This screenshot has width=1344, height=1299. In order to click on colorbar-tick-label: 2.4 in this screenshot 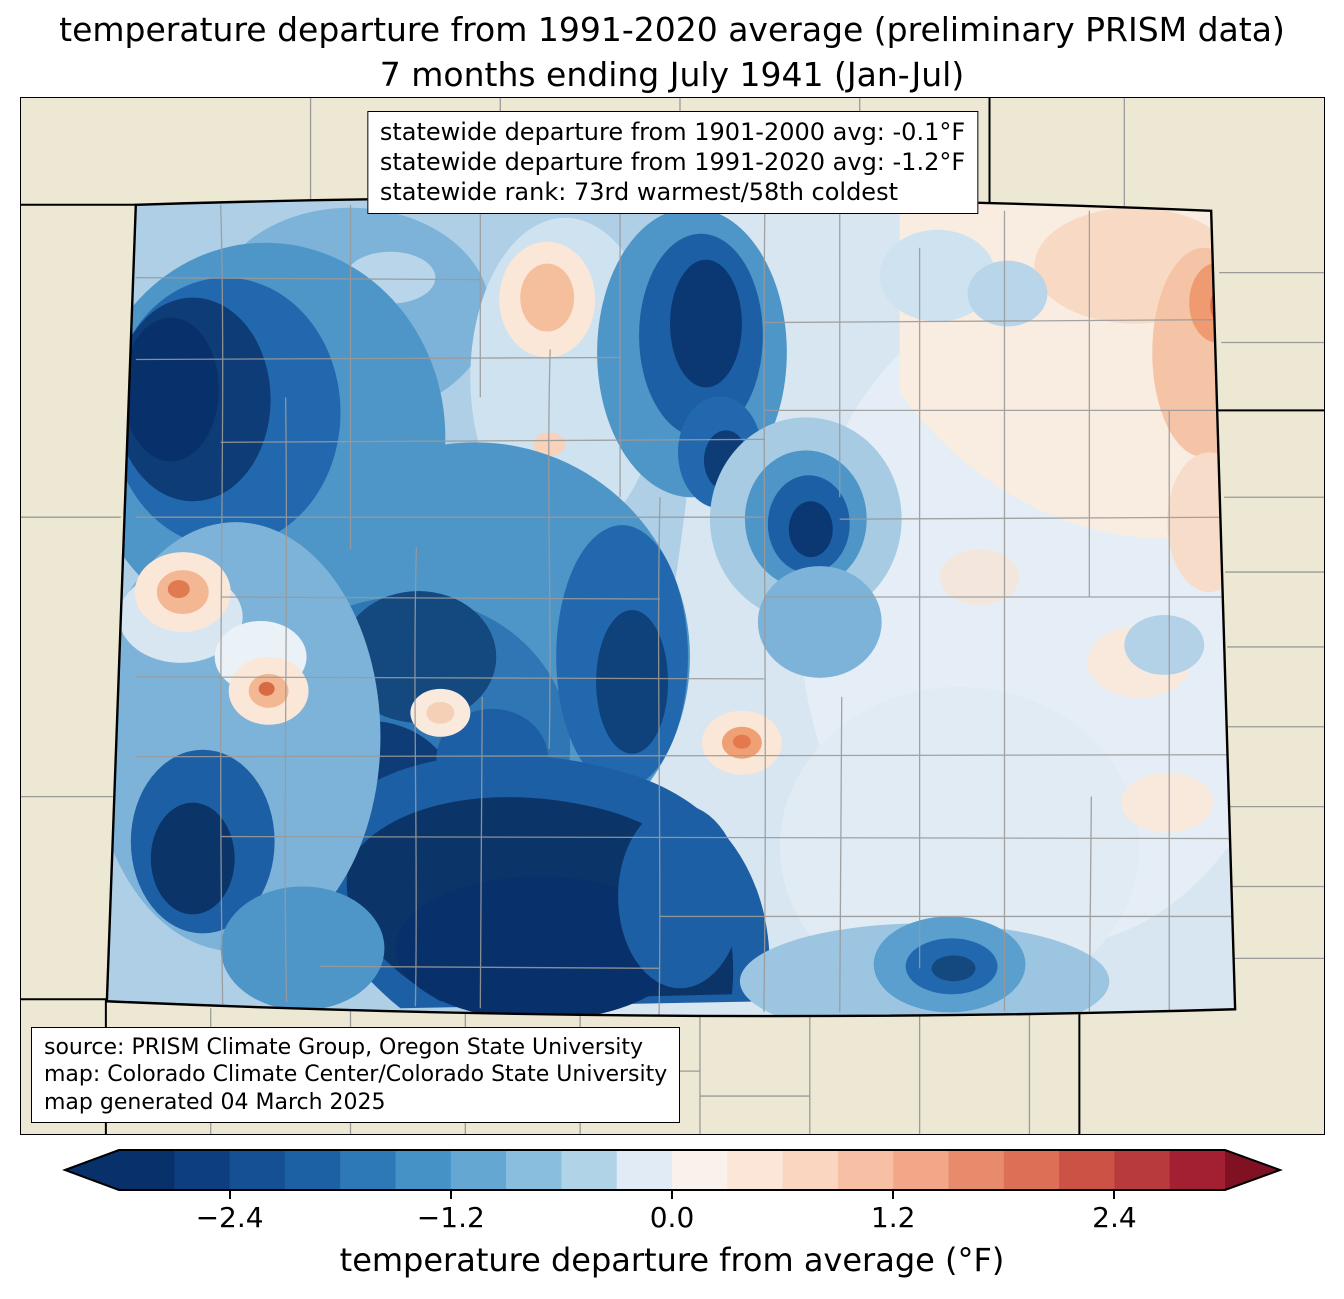, I will do `click(1114, 1217)`.